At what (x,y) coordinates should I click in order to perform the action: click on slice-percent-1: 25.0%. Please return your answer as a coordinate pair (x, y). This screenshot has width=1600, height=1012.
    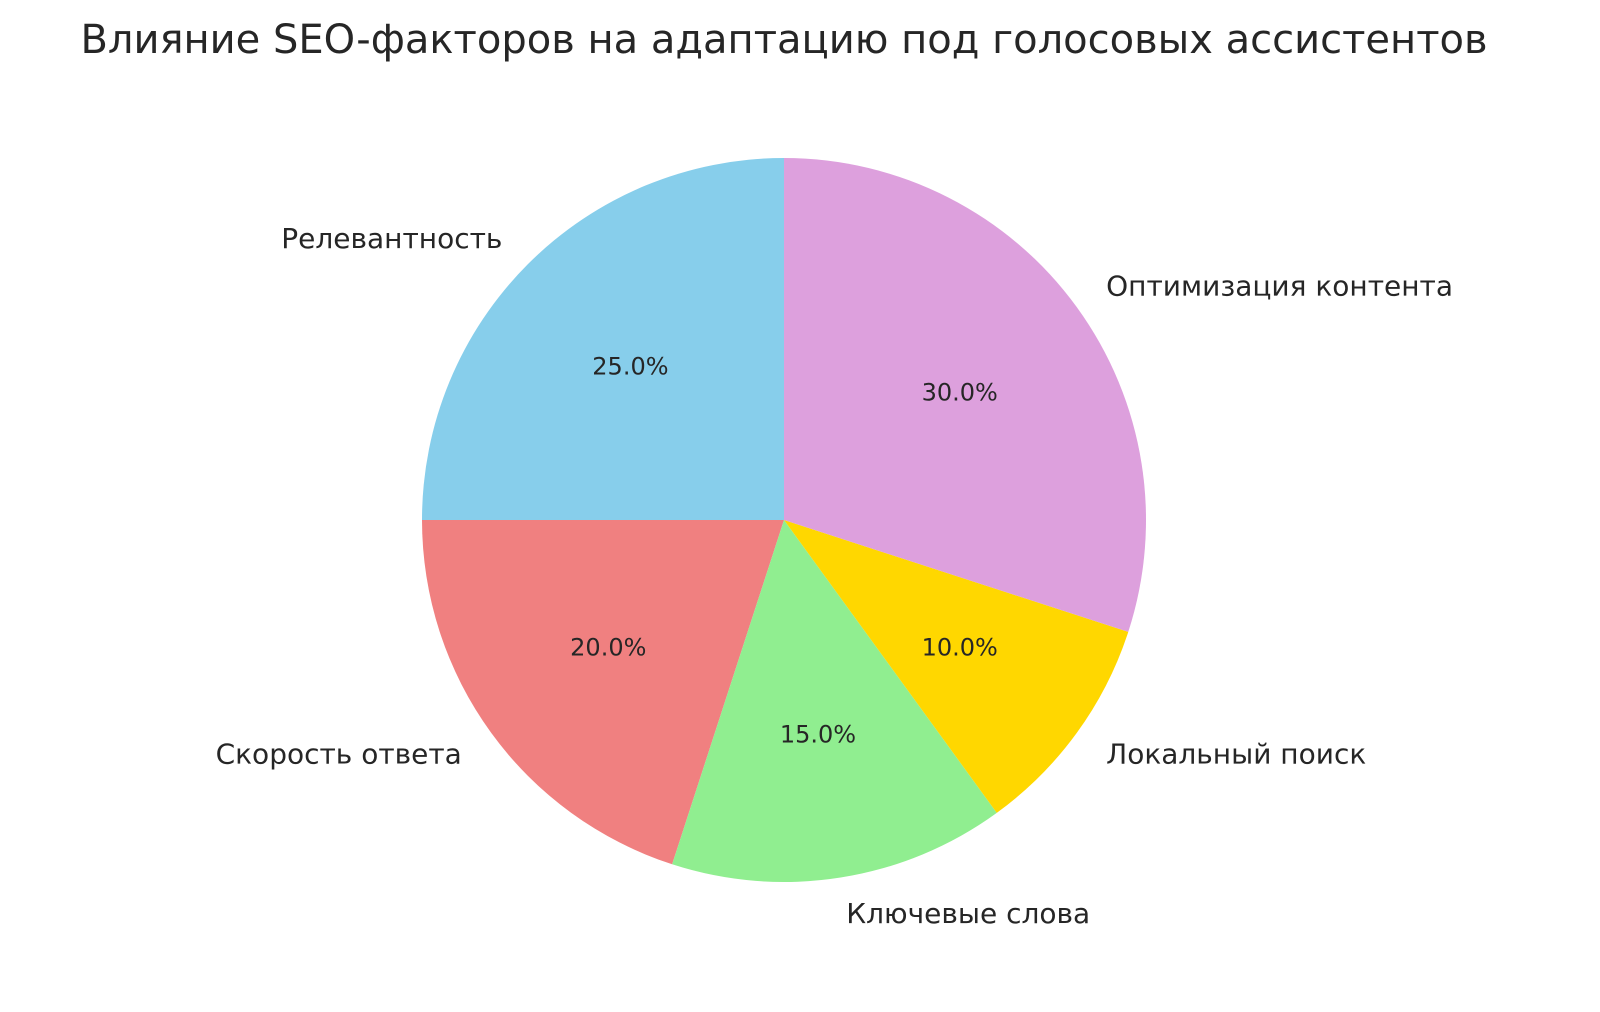
    Looking at the image, I should click on (630, 366).